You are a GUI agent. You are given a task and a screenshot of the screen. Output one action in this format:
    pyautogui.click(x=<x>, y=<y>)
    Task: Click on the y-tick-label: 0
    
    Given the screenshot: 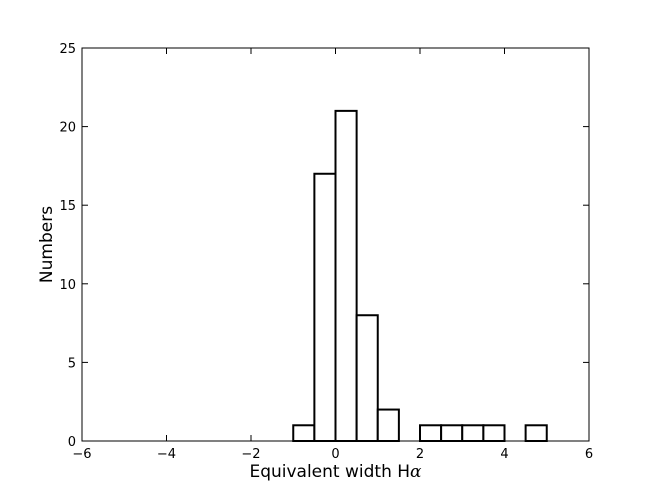 What is the action you would take?
    pyautogui.click(x=72, y=442)
    